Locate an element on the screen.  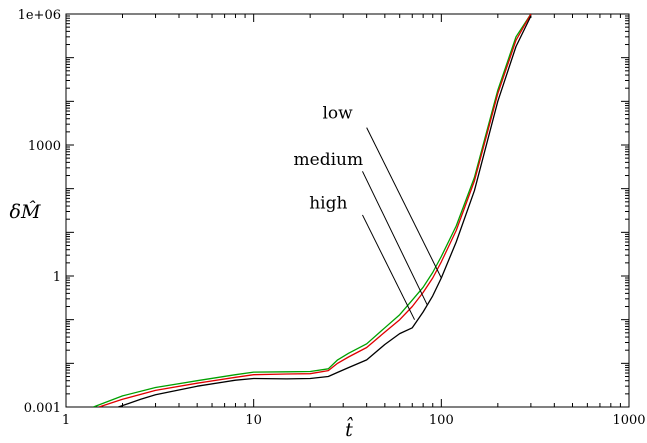
annotation-label-medium: medium is located at coordinates (329, 160).